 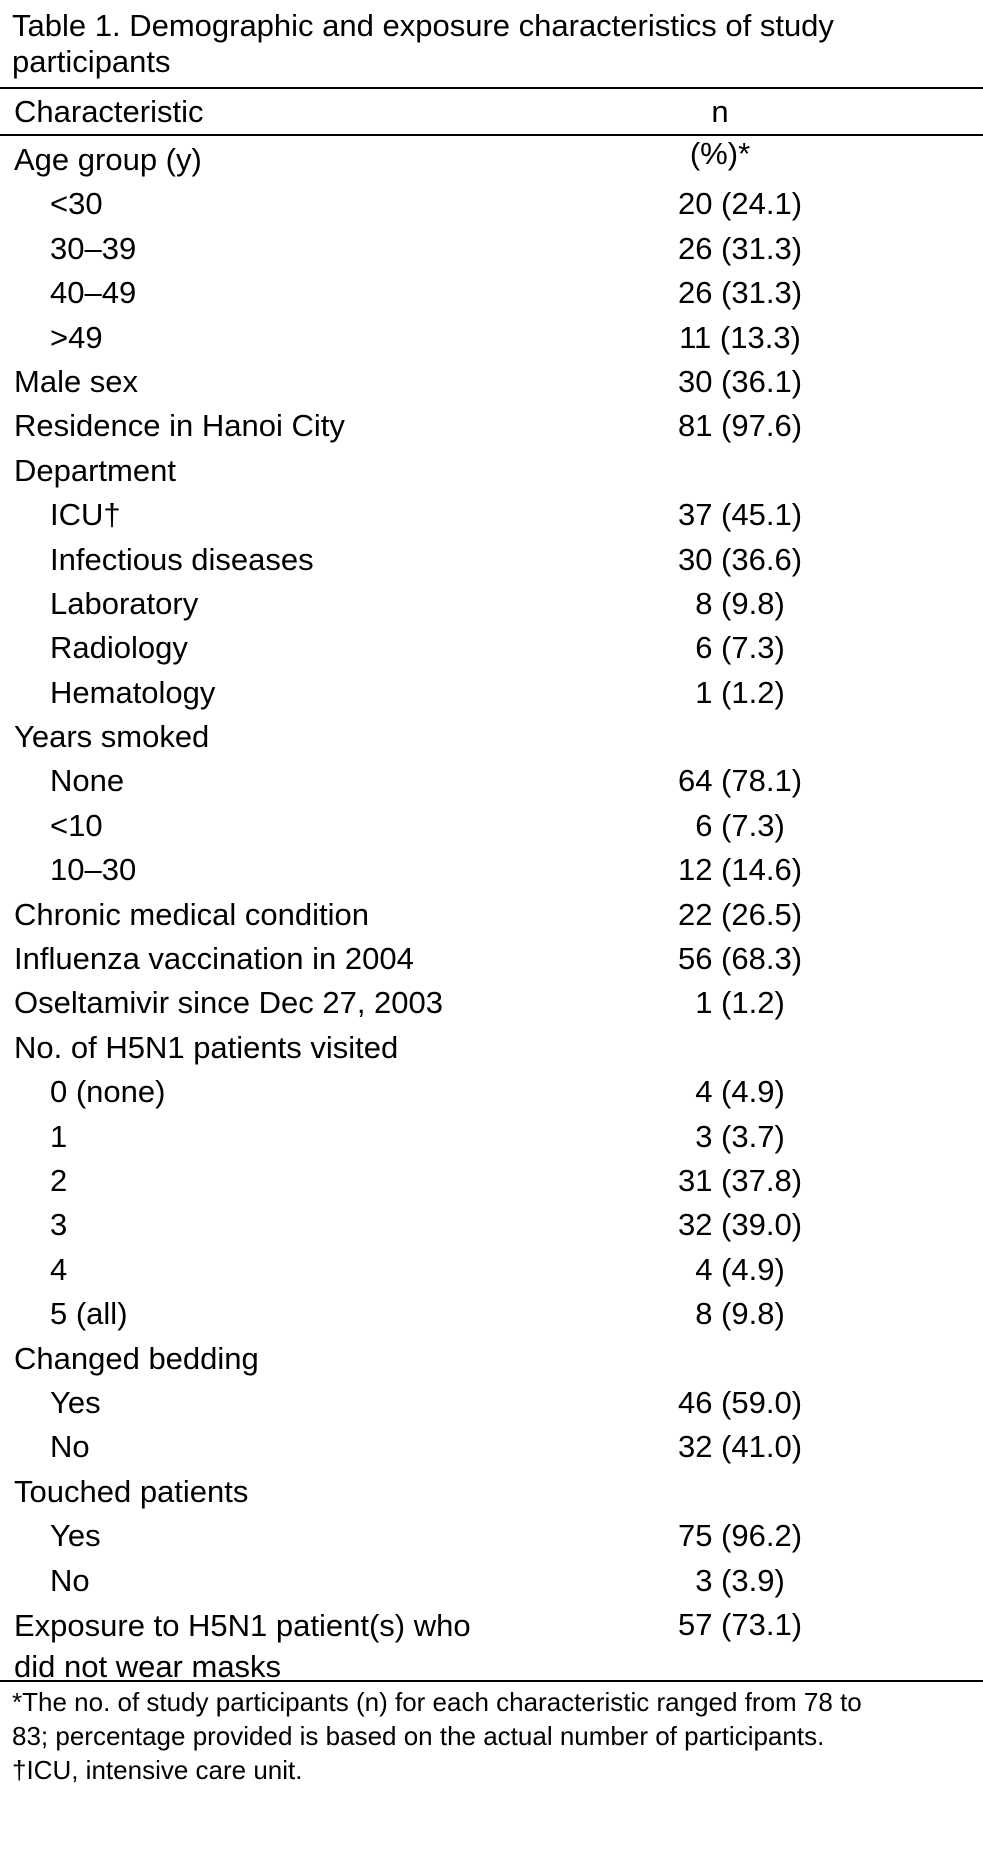 What do you see at coordinates (191, 914) in the screenshot?
I see `row-label: Chronic medical condition` at bounding box center [191, 914].